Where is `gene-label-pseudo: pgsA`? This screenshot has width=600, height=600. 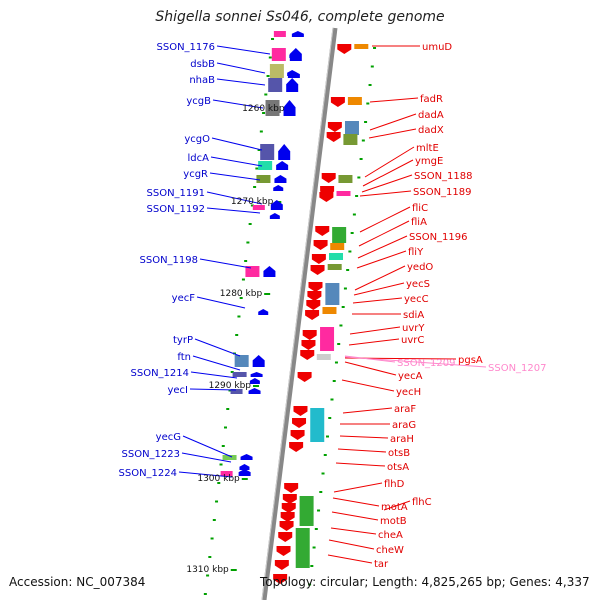 gene-label-pseudo: pgsA is located at coordinates (470, 360).